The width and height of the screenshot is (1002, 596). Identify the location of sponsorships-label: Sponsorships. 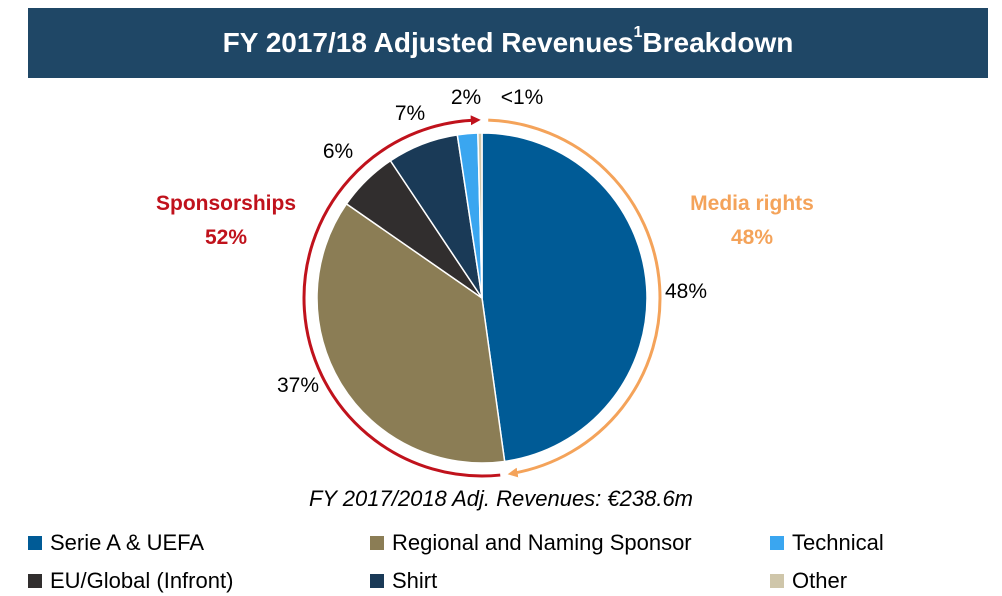
(226, 203).